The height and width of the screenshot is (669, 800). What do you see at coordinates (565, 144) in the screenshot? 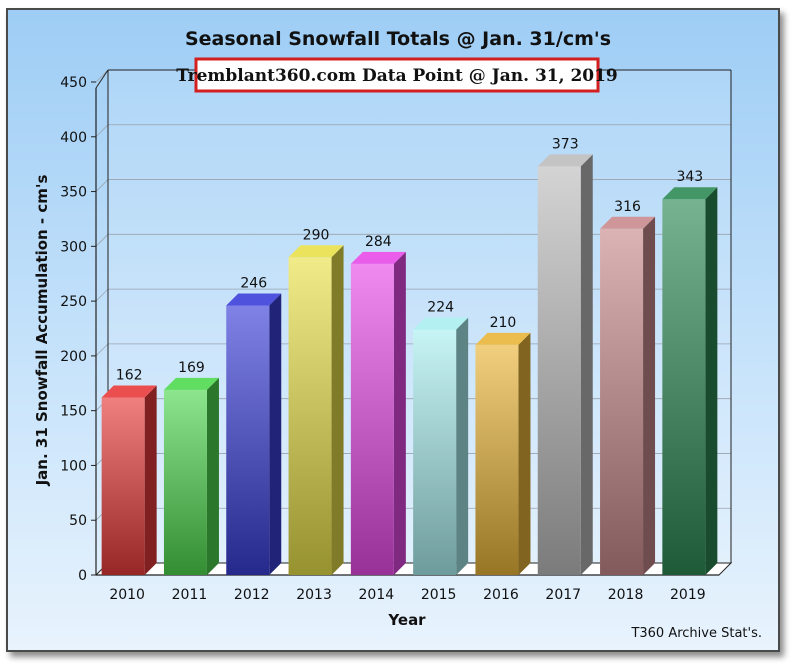
I see `data-label: 373` at bounding box center [565, 144].